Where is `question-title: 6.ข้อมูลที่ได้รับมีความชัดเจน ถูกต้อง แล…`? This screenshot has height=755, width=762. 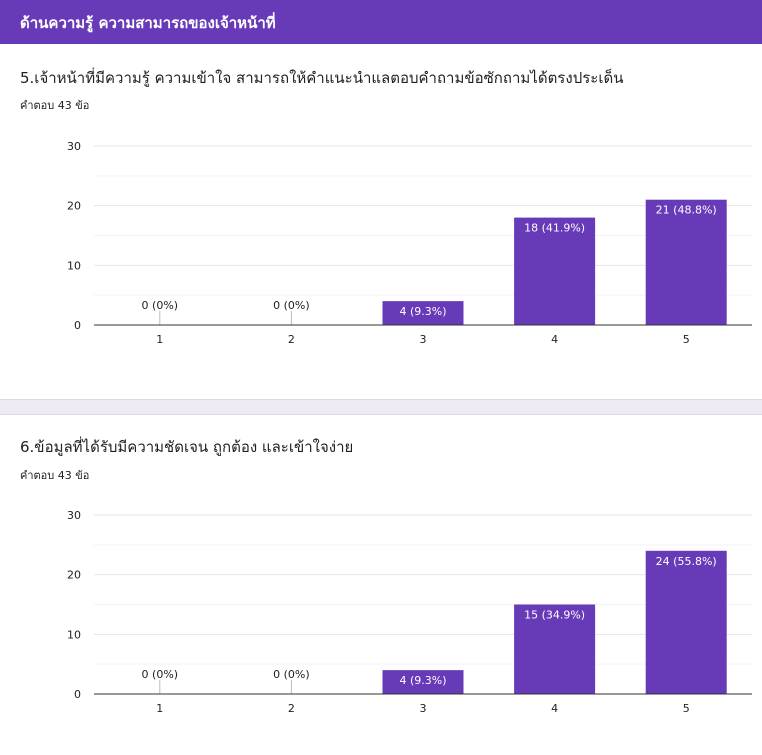
question-title: 6.ข้อมูลที่ได้รับมีความชัดเจน ถูกต้อง แล… is located at coordinates (187, 447).